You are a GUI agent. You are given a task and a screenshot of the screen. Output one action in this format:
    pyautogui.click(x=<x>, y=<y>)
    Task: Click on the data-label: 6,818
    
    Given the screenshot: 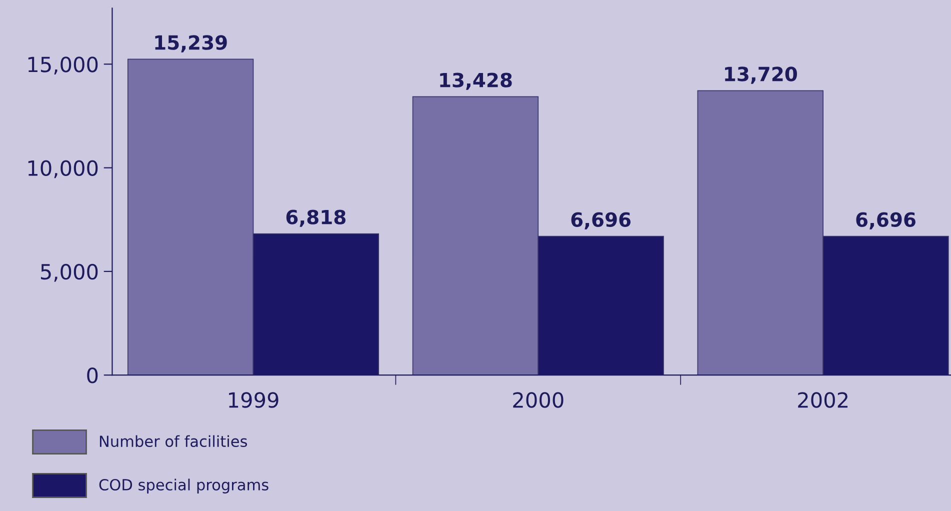 What is the action you would take?
    pyautogui.click(x=316, y=218)
    